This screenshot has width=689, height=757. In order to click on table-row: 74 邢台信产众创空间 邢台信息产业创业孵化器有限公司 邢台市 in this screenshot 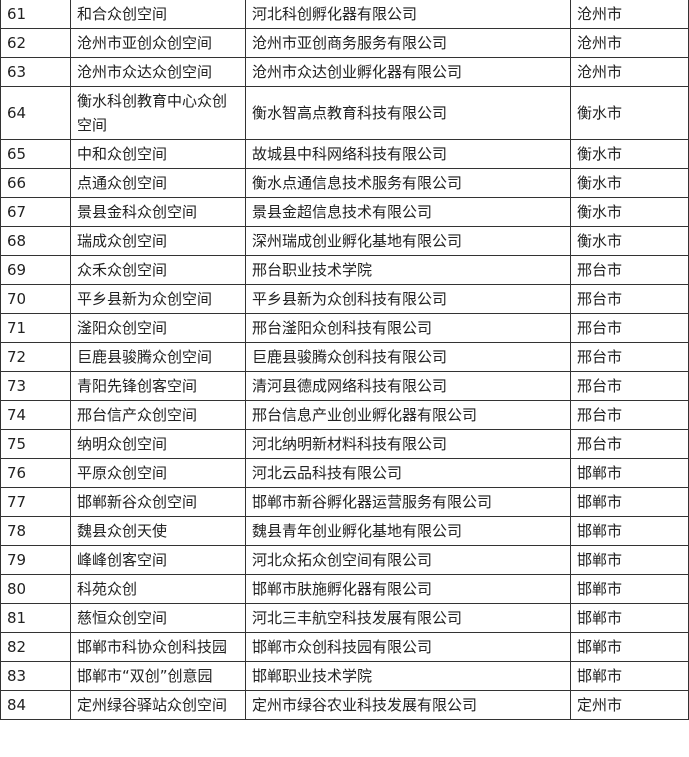, I will do `click(344, 415)`.